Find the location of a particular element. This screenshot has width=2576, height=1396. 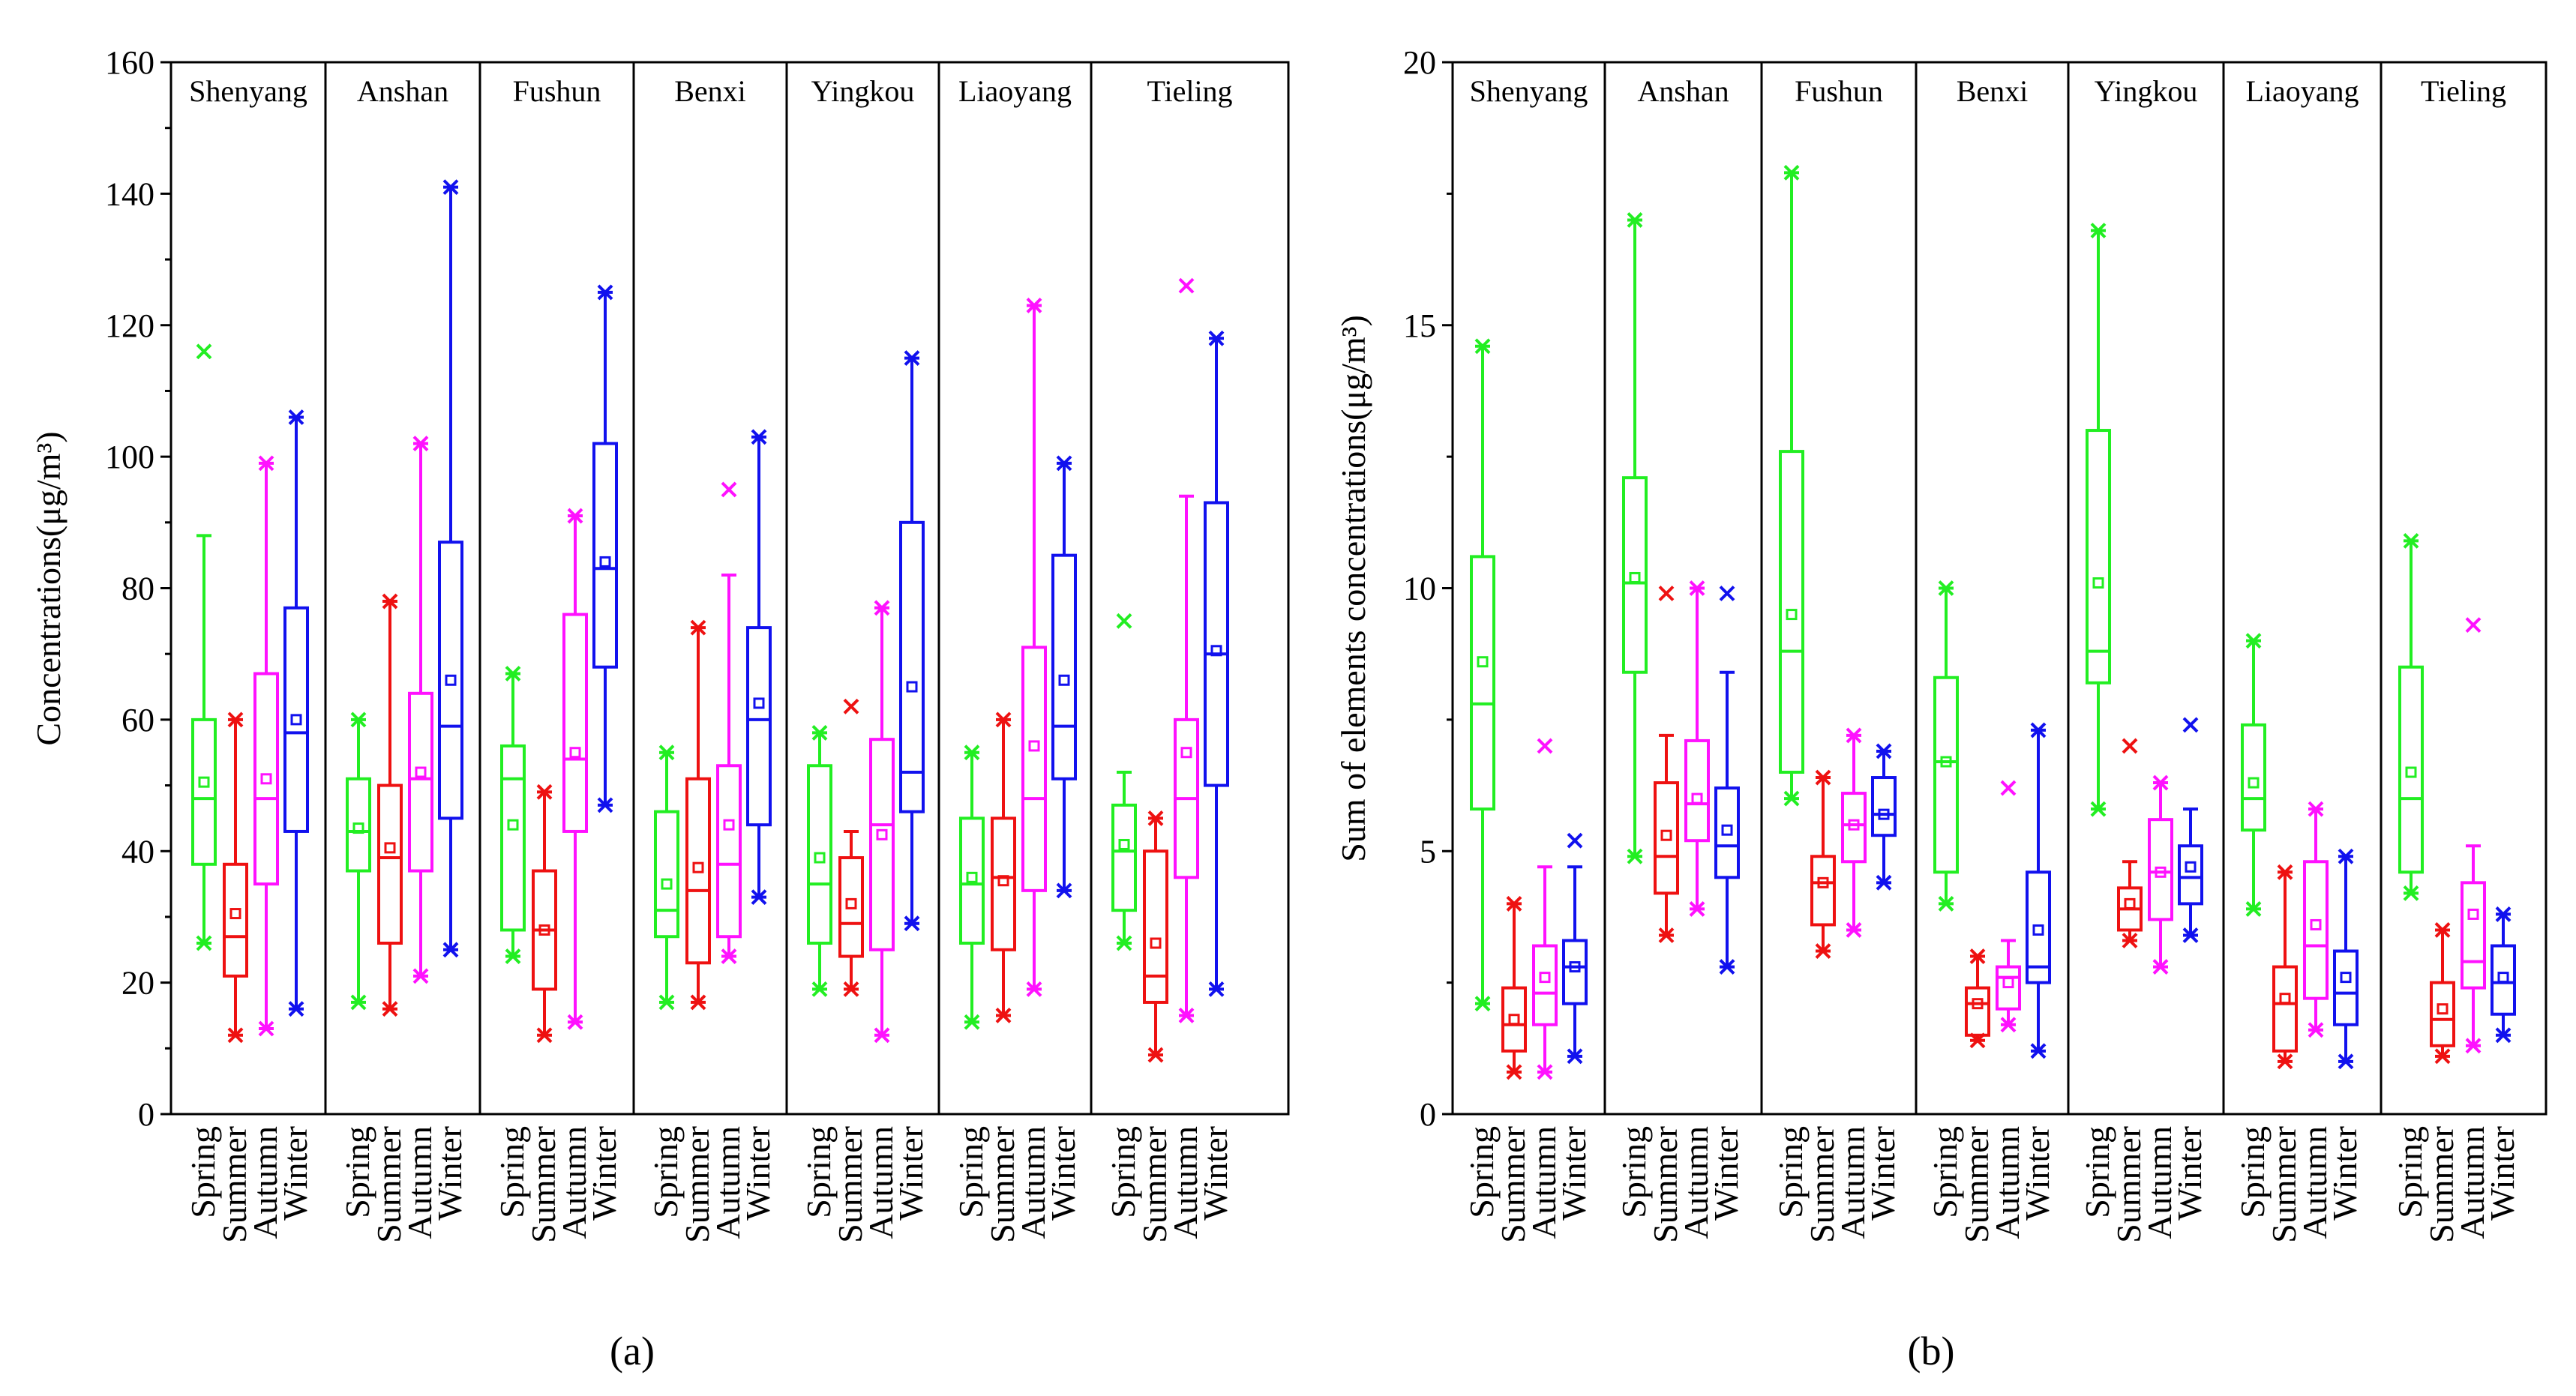

season-label-spring: Spring is located at coordinates (2410, 1172).